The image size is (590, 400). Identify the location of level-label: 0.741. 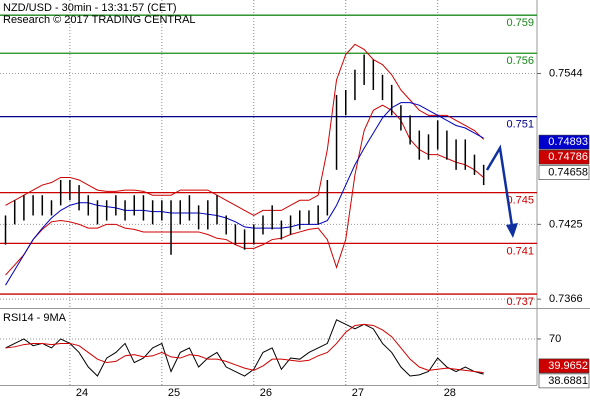
(520, 251).